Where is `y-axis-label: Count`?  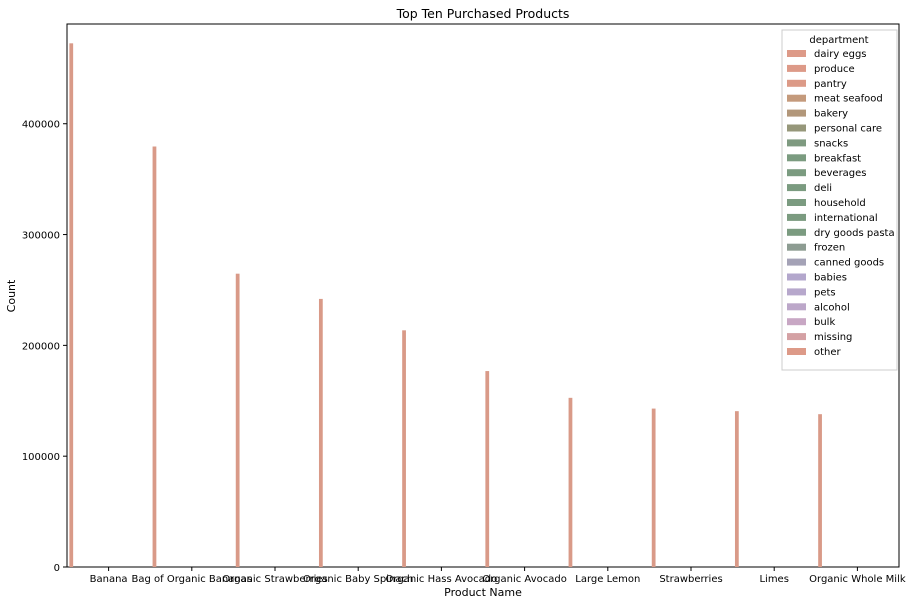 y-axis-label: Count is located at coordinates (11, 295).